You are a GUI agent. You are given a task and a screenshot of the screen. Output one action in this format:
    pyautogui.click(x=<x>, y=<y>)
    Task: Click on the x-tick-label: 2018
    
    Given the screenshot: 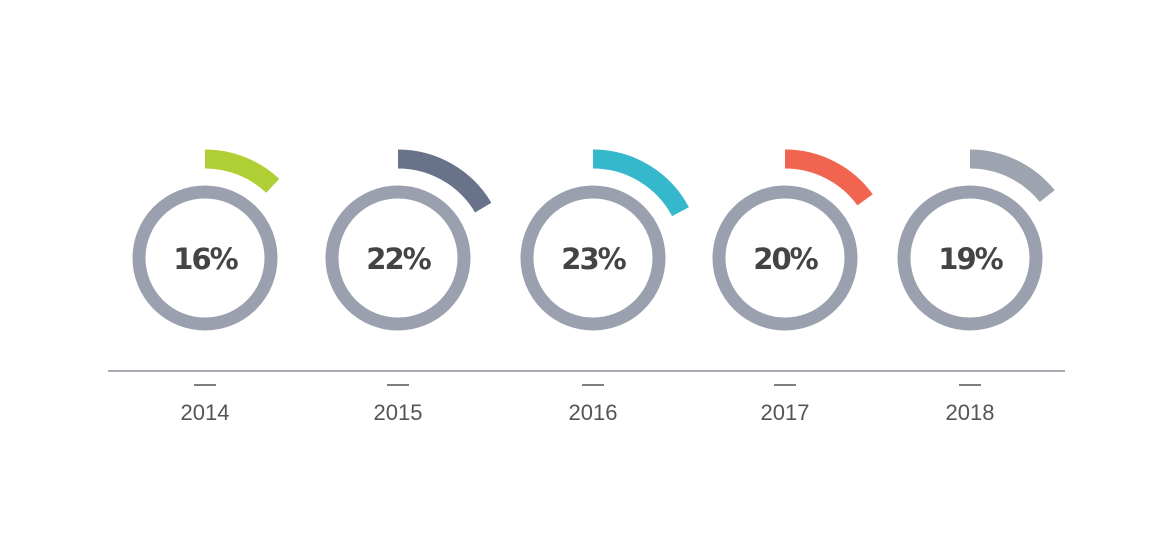 What is the action you would take?
    pyautogui.click(x=970, y=412)
    